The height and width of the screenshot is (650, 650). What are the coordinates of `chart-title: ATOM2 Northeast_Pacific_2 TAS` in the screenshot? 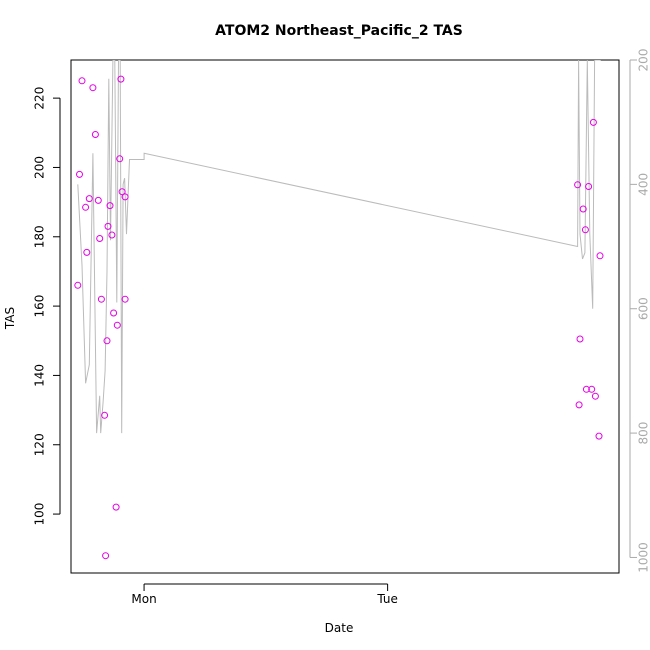 It's located at (339, 31).